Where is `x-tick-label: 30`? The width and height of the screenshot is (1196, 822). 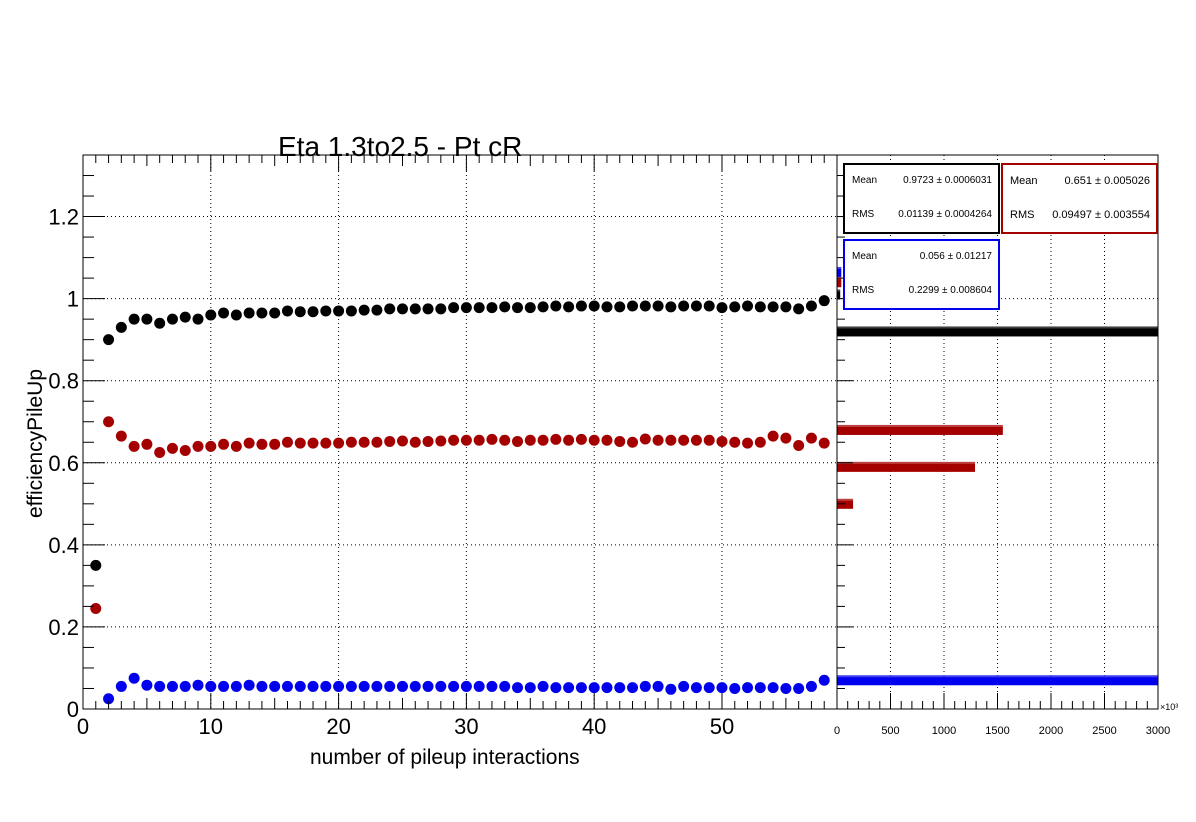
x-tick-label: 30 is located at coordinates (466, 726).